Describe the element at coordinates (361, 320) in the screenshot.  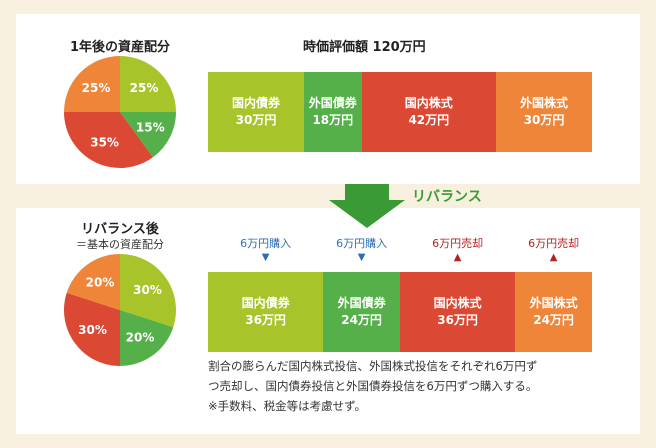
I see `bar-after-segment-amount-2: 24万円` at that location.